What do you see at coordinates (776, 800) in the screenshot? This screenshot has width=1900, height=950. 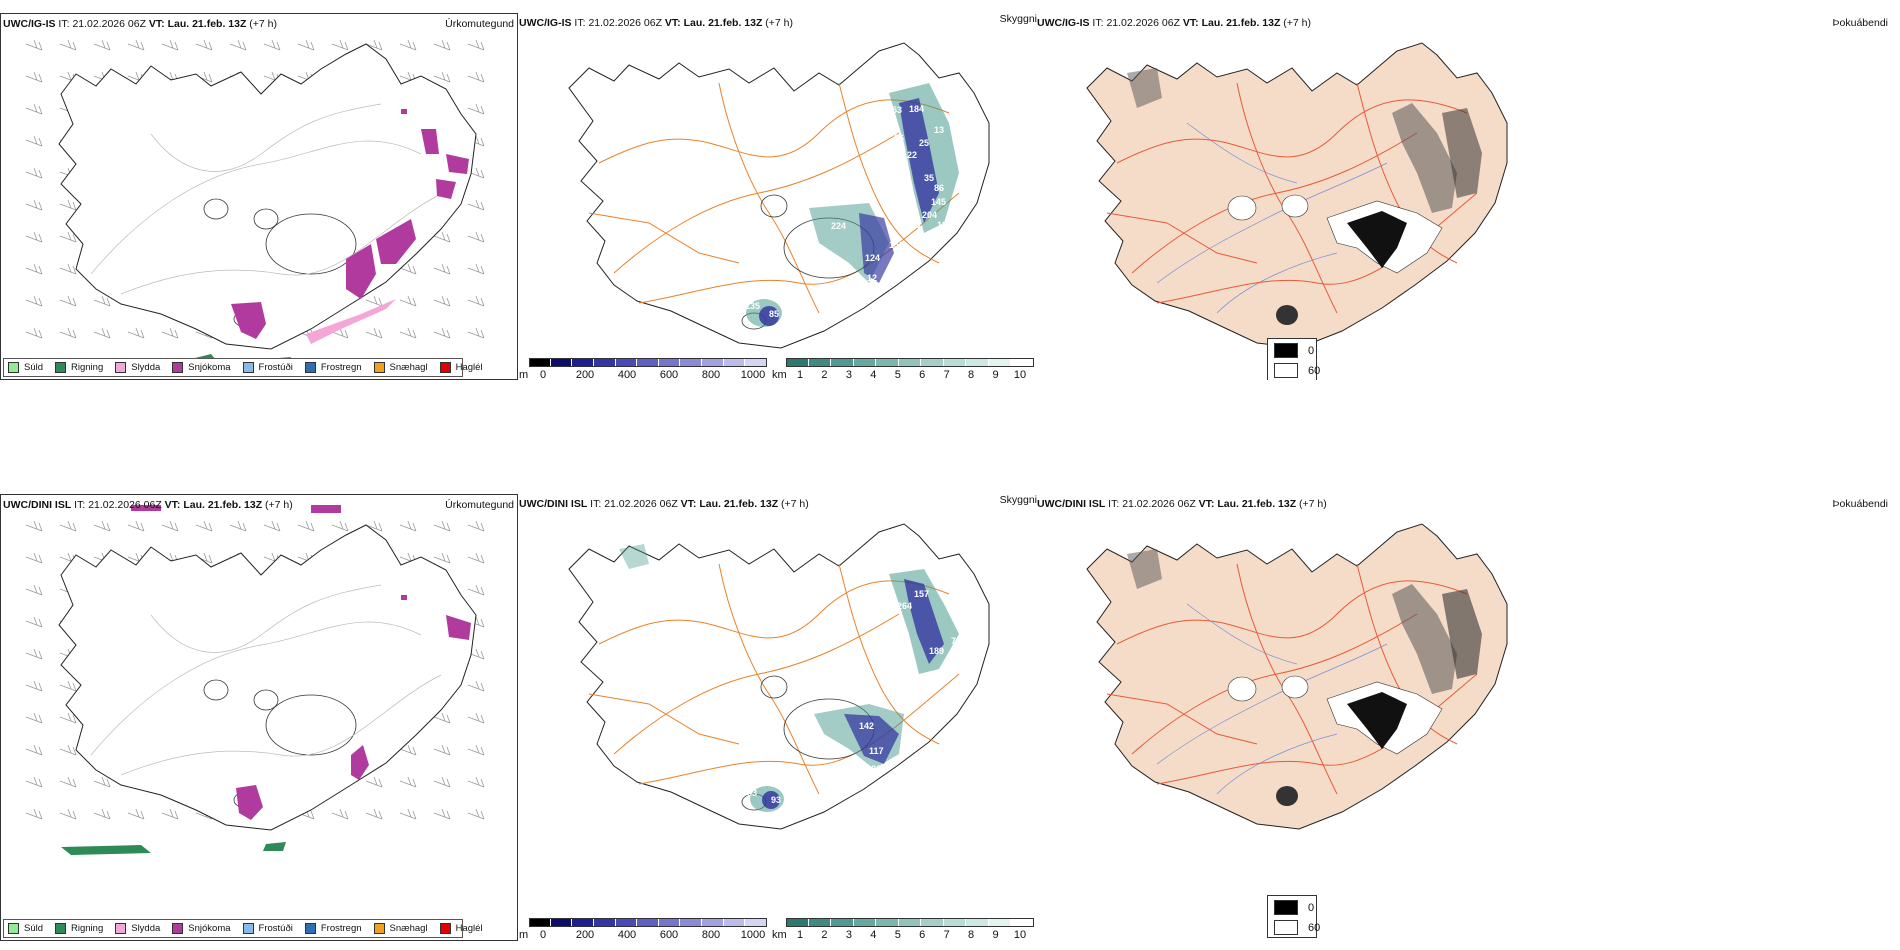 I see `vis-label: 93` at bounding box center [776, 800].